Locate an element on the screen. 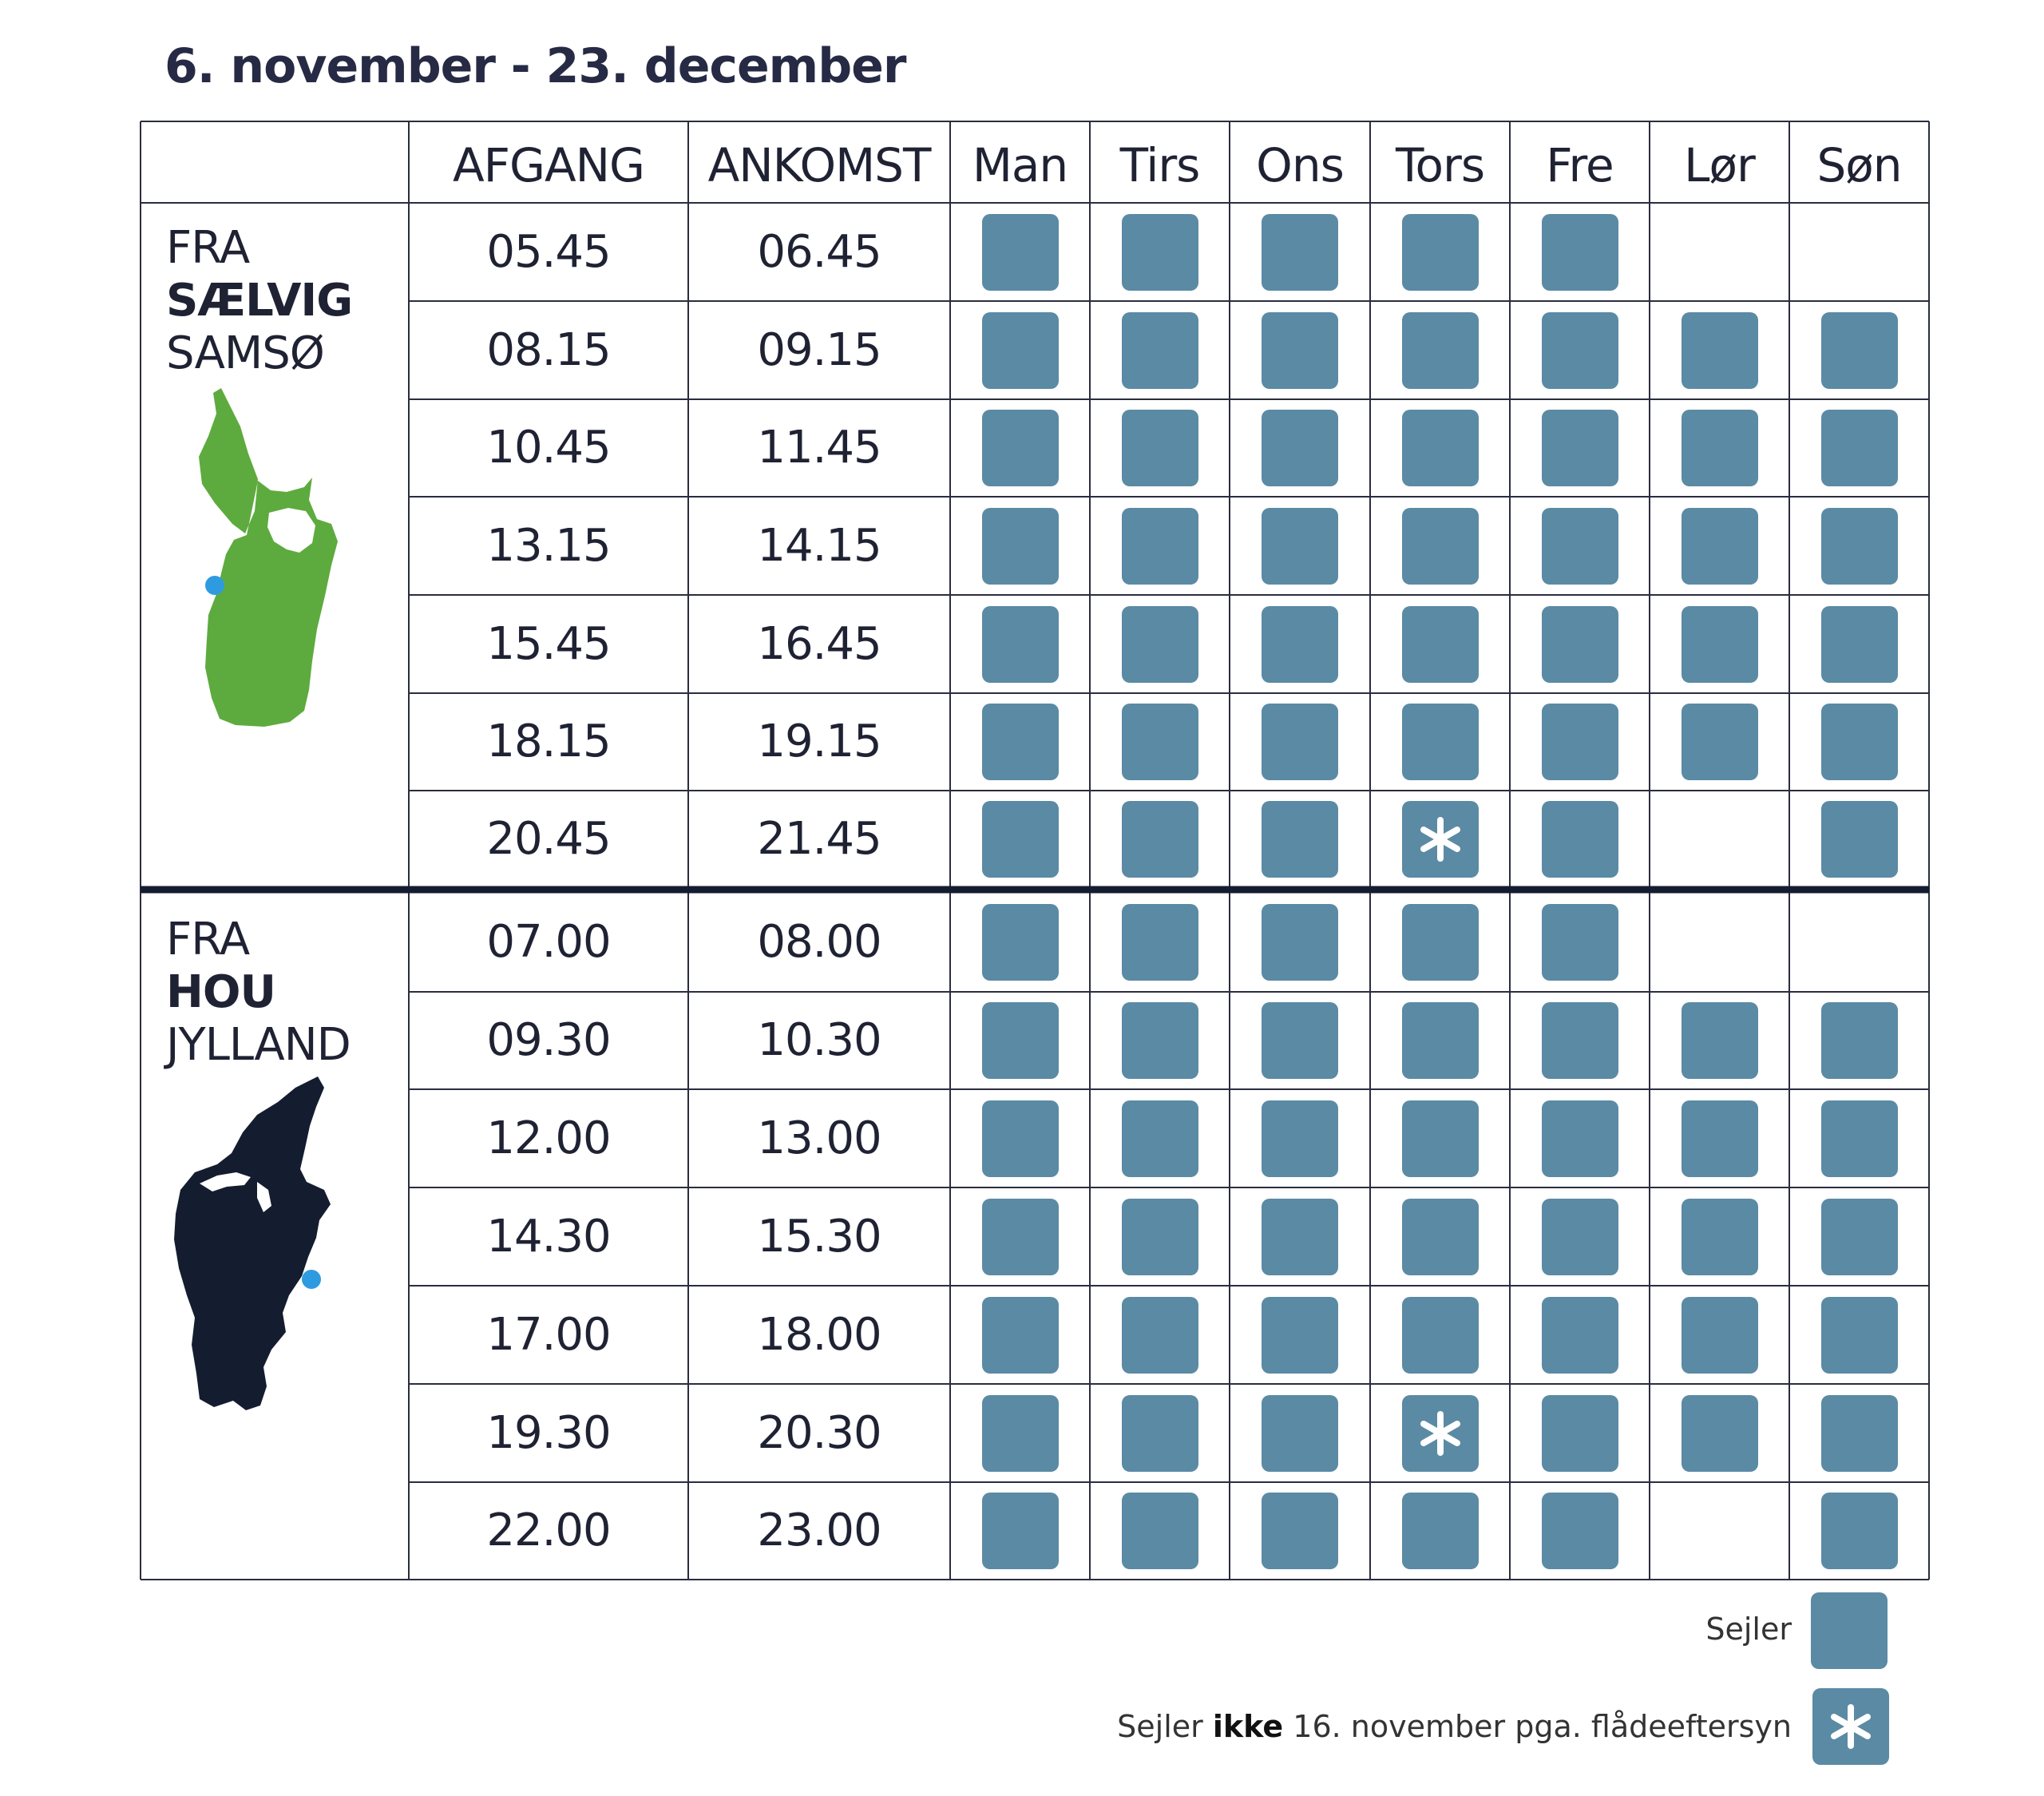 The image size is (2044, 1796). header-day-ons: Ons is located at coordinates (1300, 165).